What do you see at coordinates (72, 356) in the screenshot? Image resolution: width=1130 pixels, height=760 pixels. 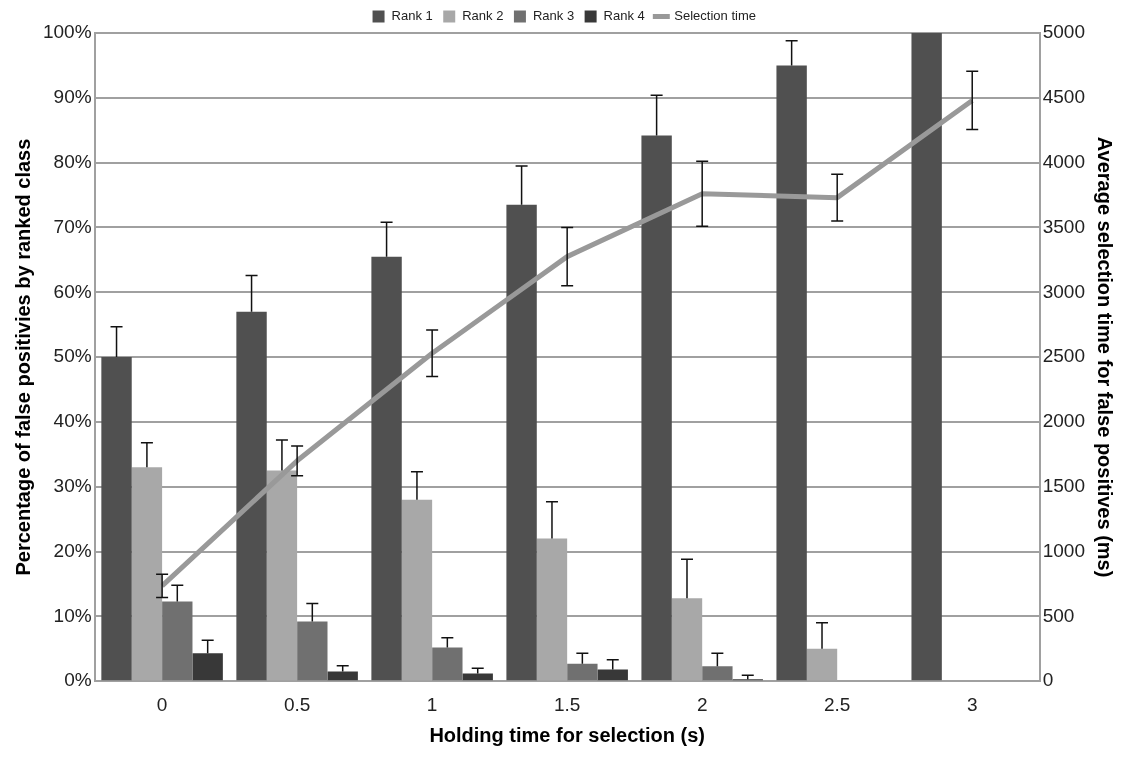 I see `y-tick-label: 50%` at bounding box center [72, 356].